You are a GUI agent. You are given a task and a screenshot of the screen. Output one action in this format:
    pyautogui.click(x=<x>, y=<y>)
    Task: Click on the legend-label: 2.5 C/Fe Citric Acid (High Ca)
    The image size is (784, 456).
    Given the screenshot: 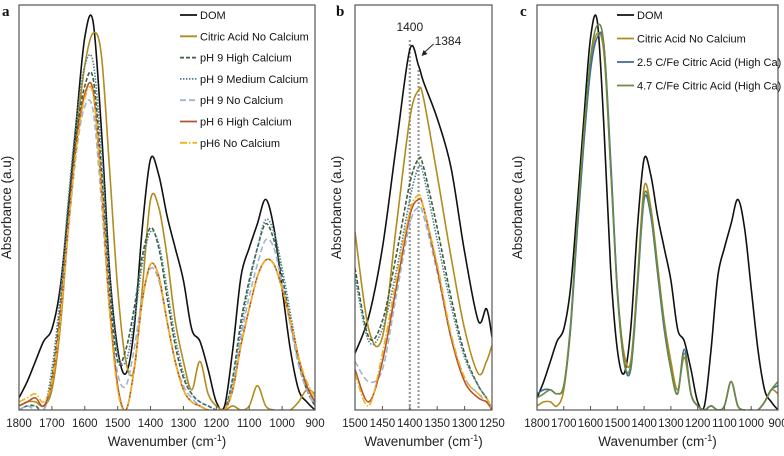 What is the action you would take?
    pyautogui.click(x=709, y=63)
    